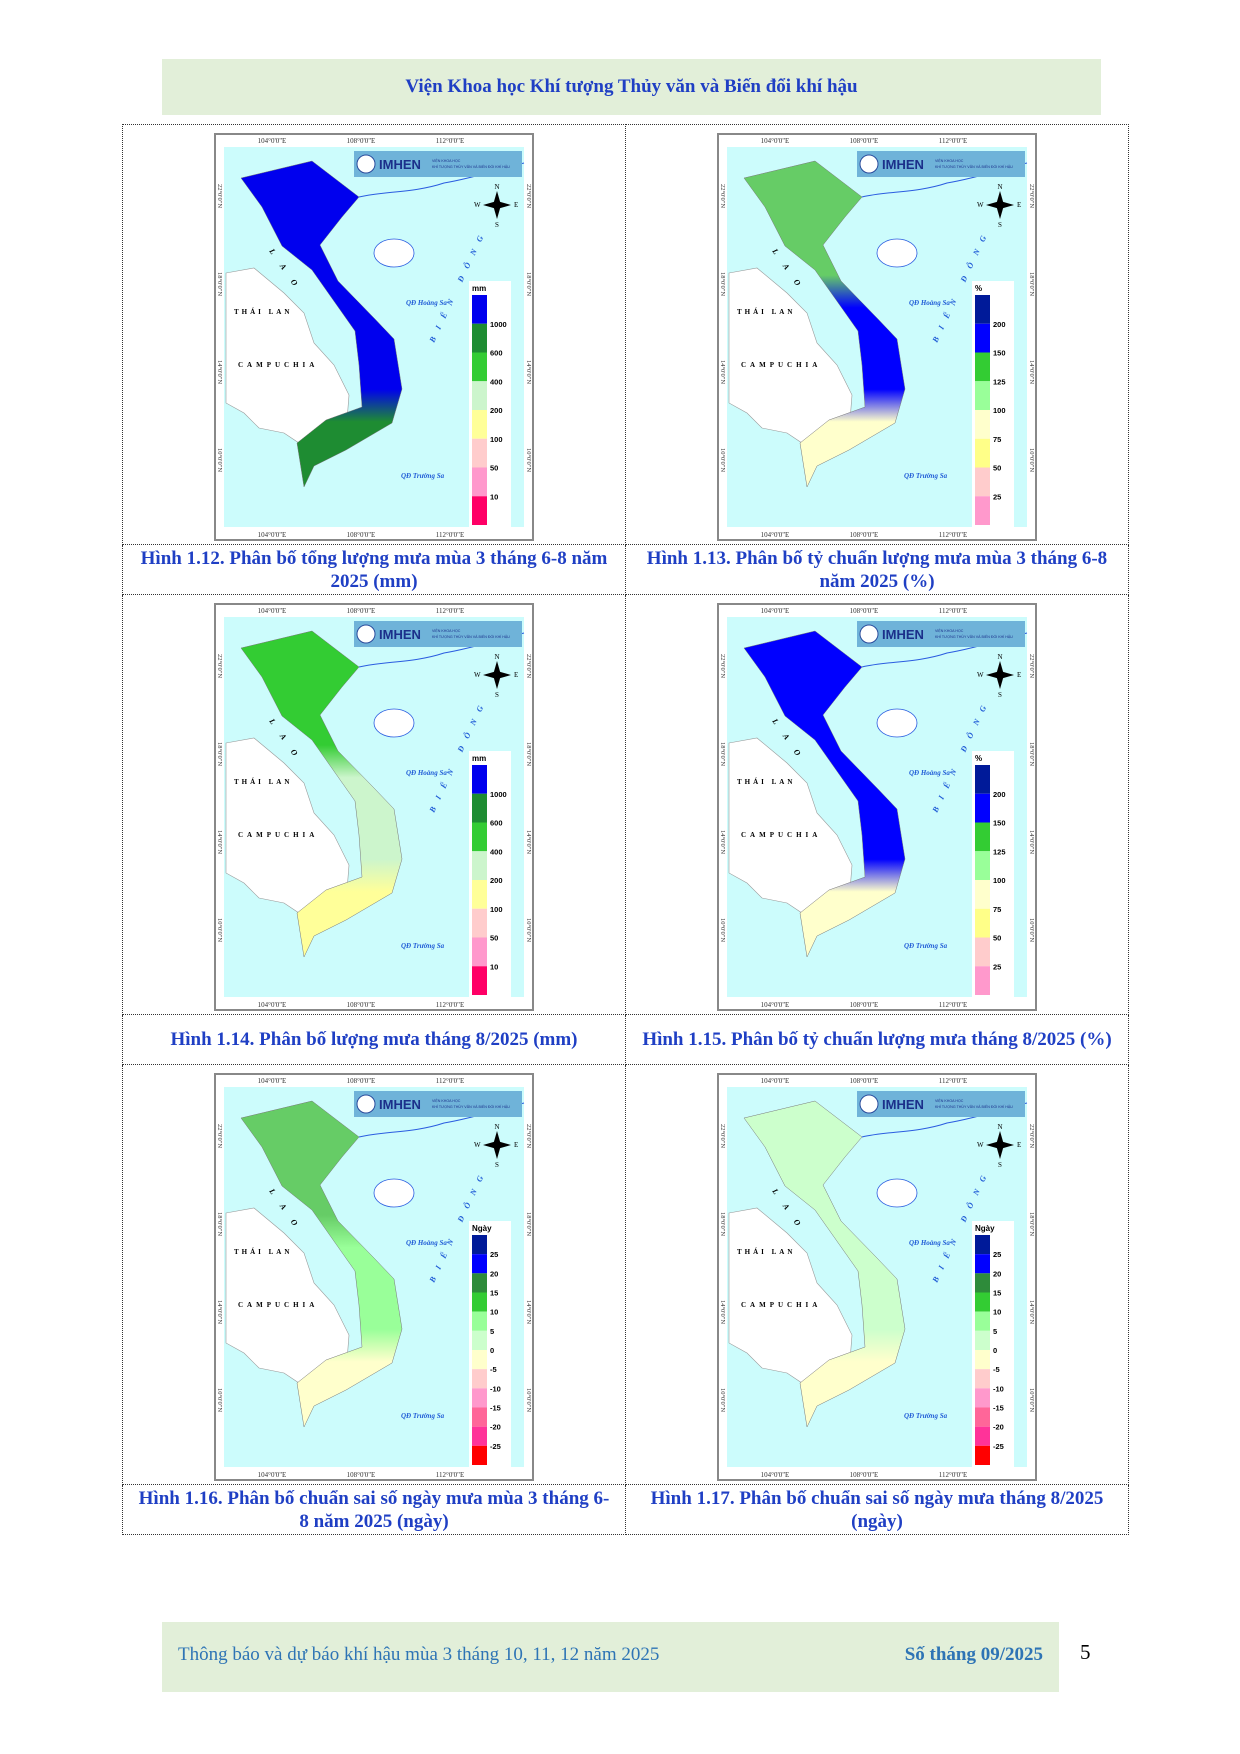  What do you see at coordinates (949, 630) in the screenshot?
I see `logo-subtitle: VIỆN KHOA HỌC` at bounding box center [949, 630].